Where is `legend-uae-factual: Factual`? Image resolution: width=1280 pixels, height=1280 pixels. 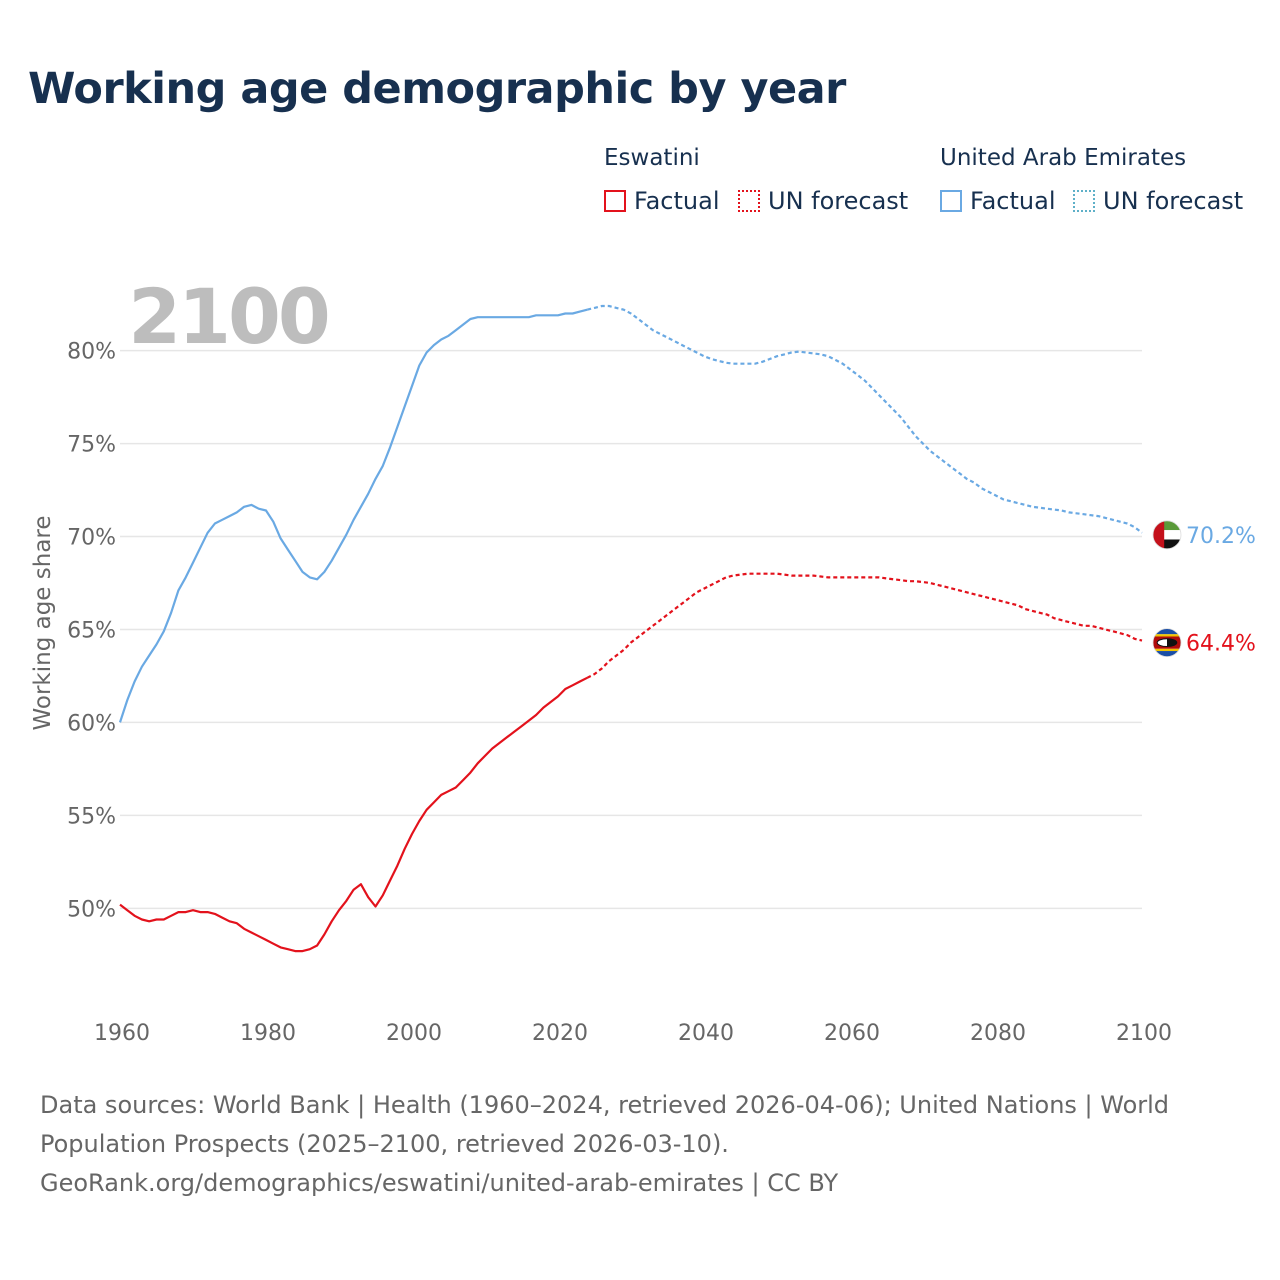
legend-uae-factual: Factual is located at coordinates (998, 201).